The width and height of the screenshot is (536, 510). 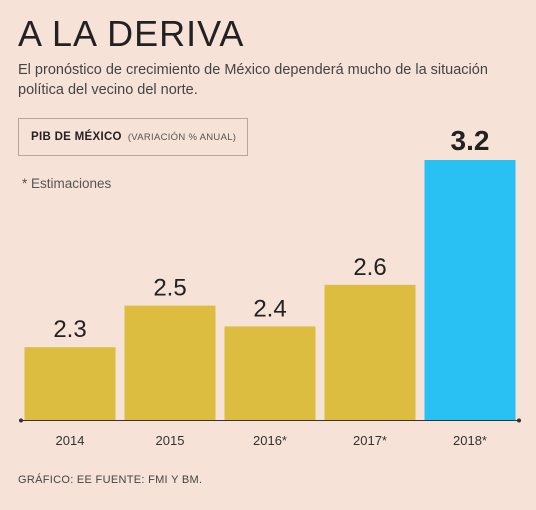 What do you see at coordinates (131, 33) in the screenshot?
I see `chart-title: A LA DERIVA` at bounding box center [131, 33].